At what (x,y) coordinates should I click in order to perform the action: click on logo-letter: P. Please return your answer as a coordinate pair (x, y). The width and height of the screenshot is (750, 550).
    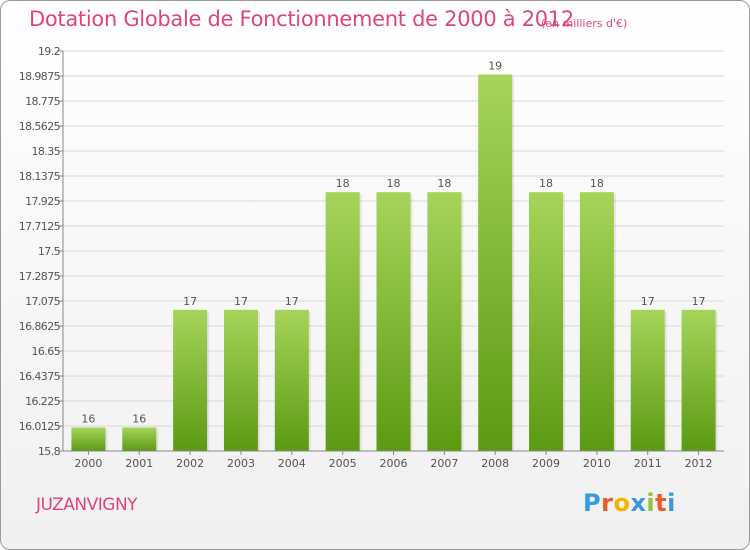
    Looking at the image, I should click on (592, 503).